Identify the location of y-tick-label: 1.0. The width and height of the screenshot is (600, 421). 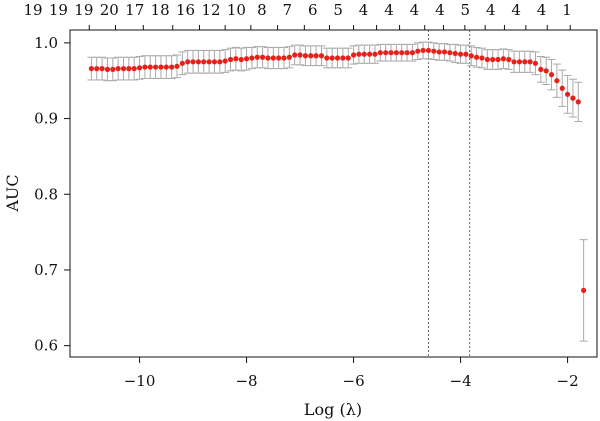
(46, 43).